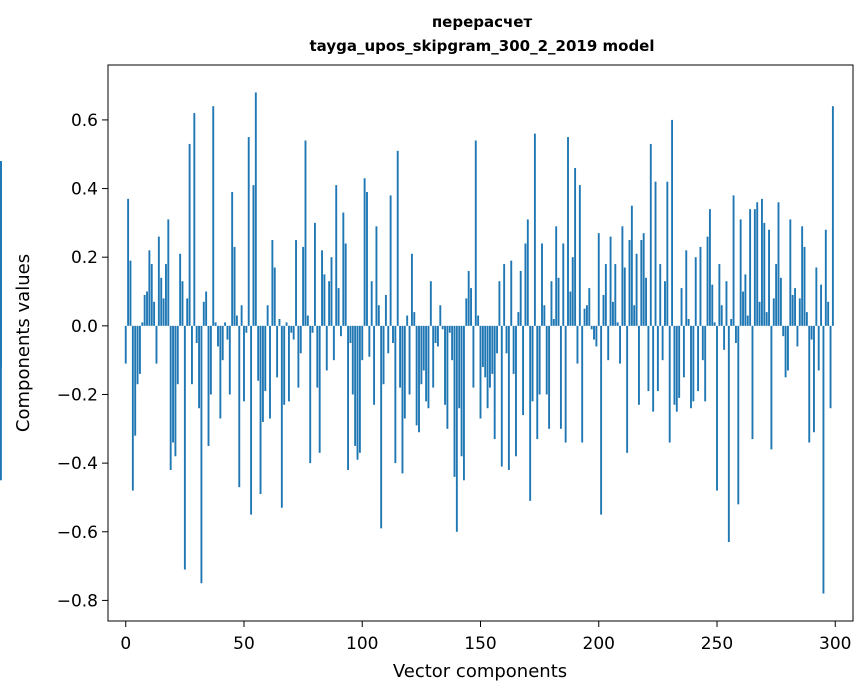  I want to click on y-tick-label: −0.2, so click(77, 395).